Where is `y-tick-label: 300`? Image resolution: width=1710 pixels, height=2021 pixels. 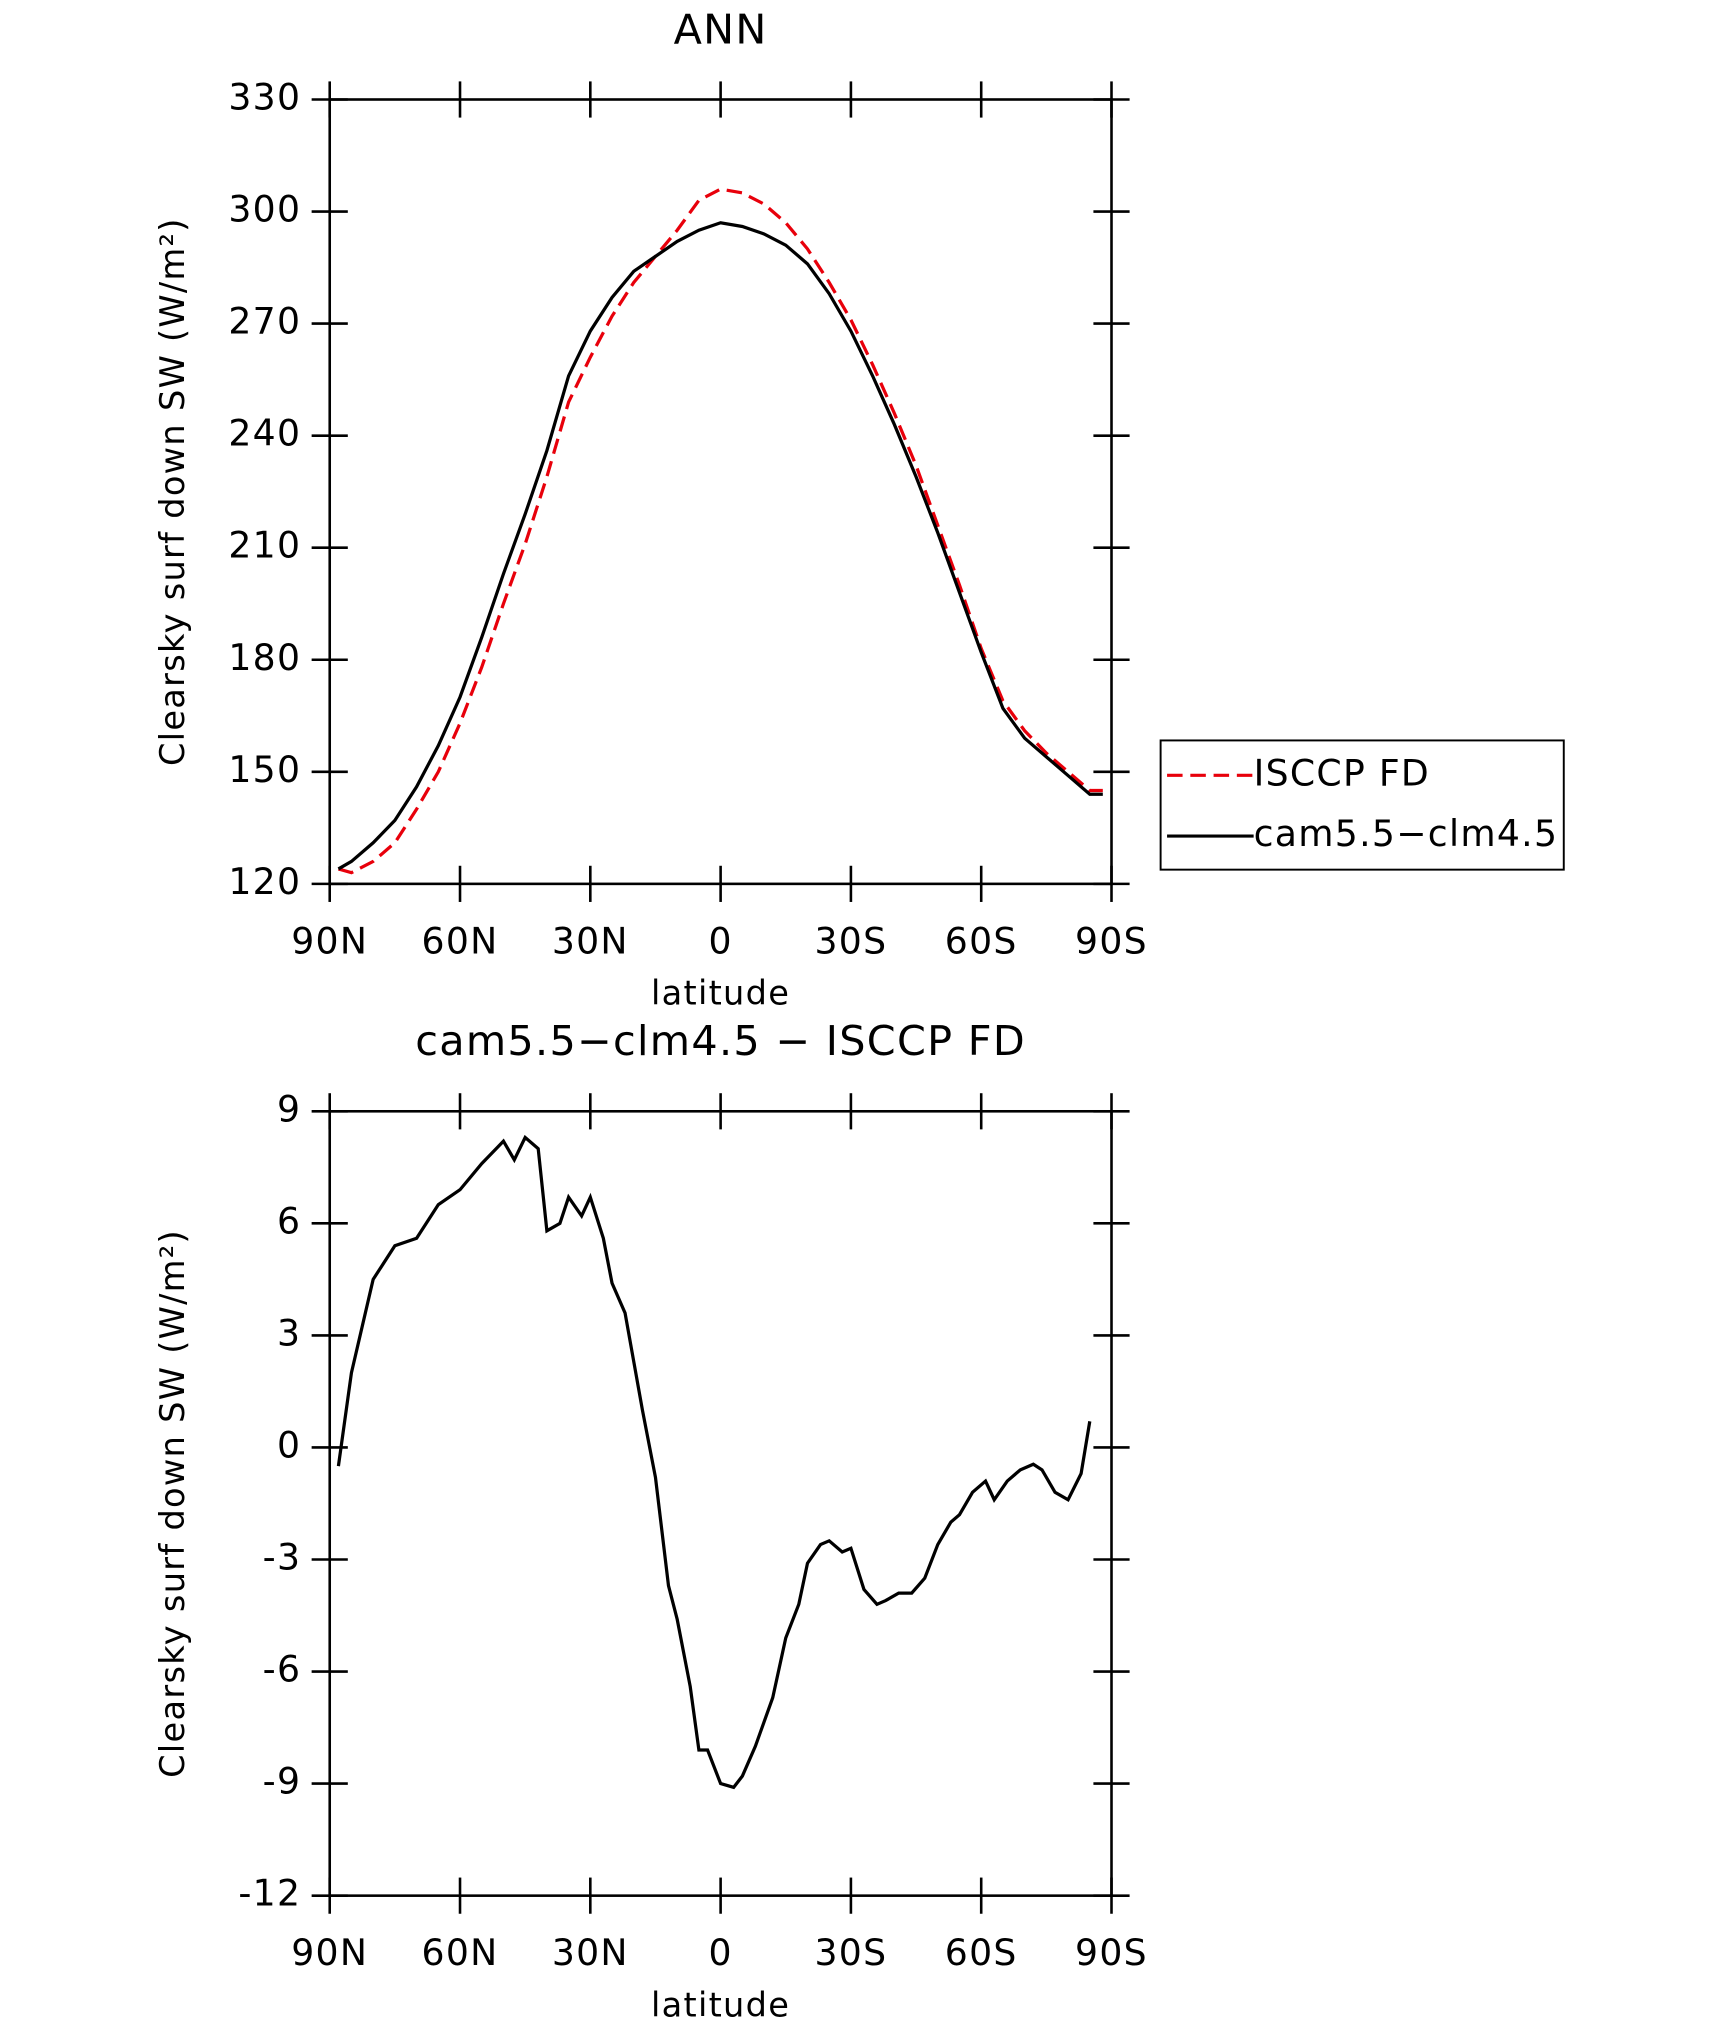
y-tick-label: 300 is located at coordinates (264, 209).